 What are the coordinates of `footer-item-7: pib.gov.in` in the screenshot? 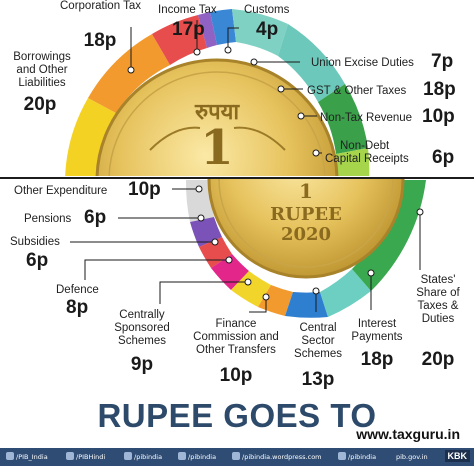 It's located at (412, 457).